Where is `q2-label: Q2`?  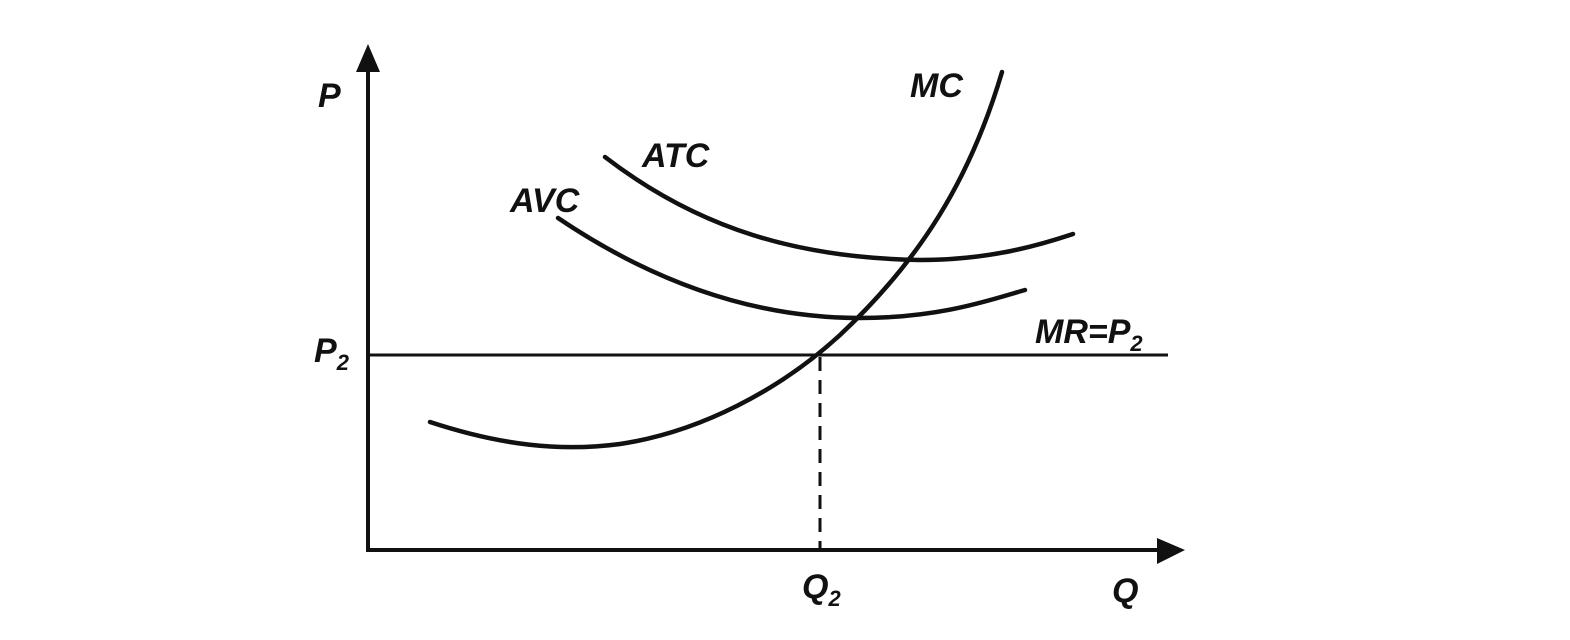
q2-label: Q2 is located at coordinates (821, 589).